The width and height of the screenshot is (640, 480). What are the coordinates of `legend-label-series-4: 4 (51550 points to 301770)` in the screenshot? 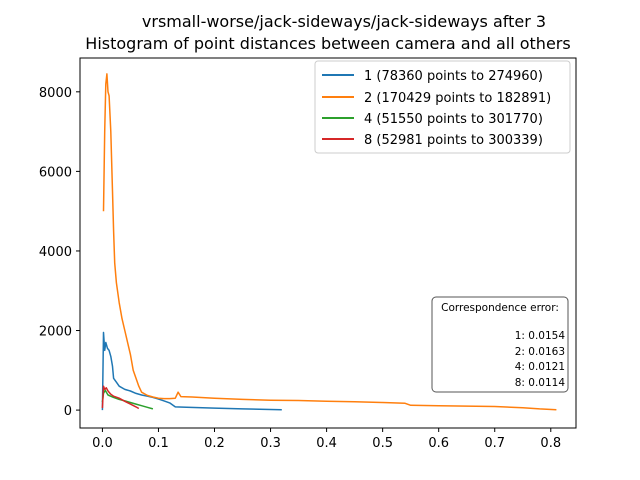 It's located at (453, 119).